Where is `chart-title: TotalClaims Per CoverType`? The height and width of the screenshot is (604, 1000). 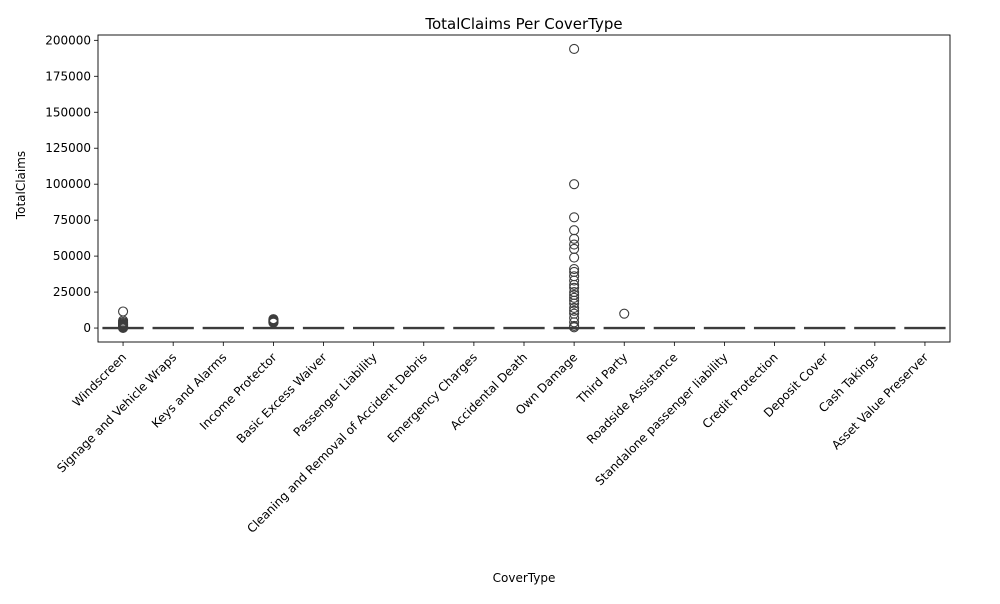
chart-title: TotalClaims Per CoverType is located at coordinates (523, 24).